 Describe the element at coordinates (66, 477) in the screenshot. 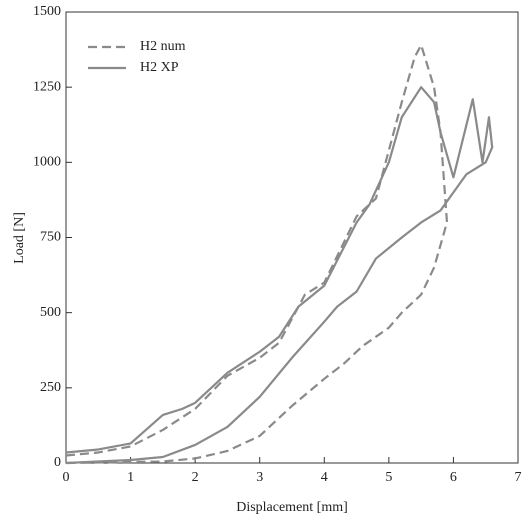

I see `x-tick-label: 0` at that location.